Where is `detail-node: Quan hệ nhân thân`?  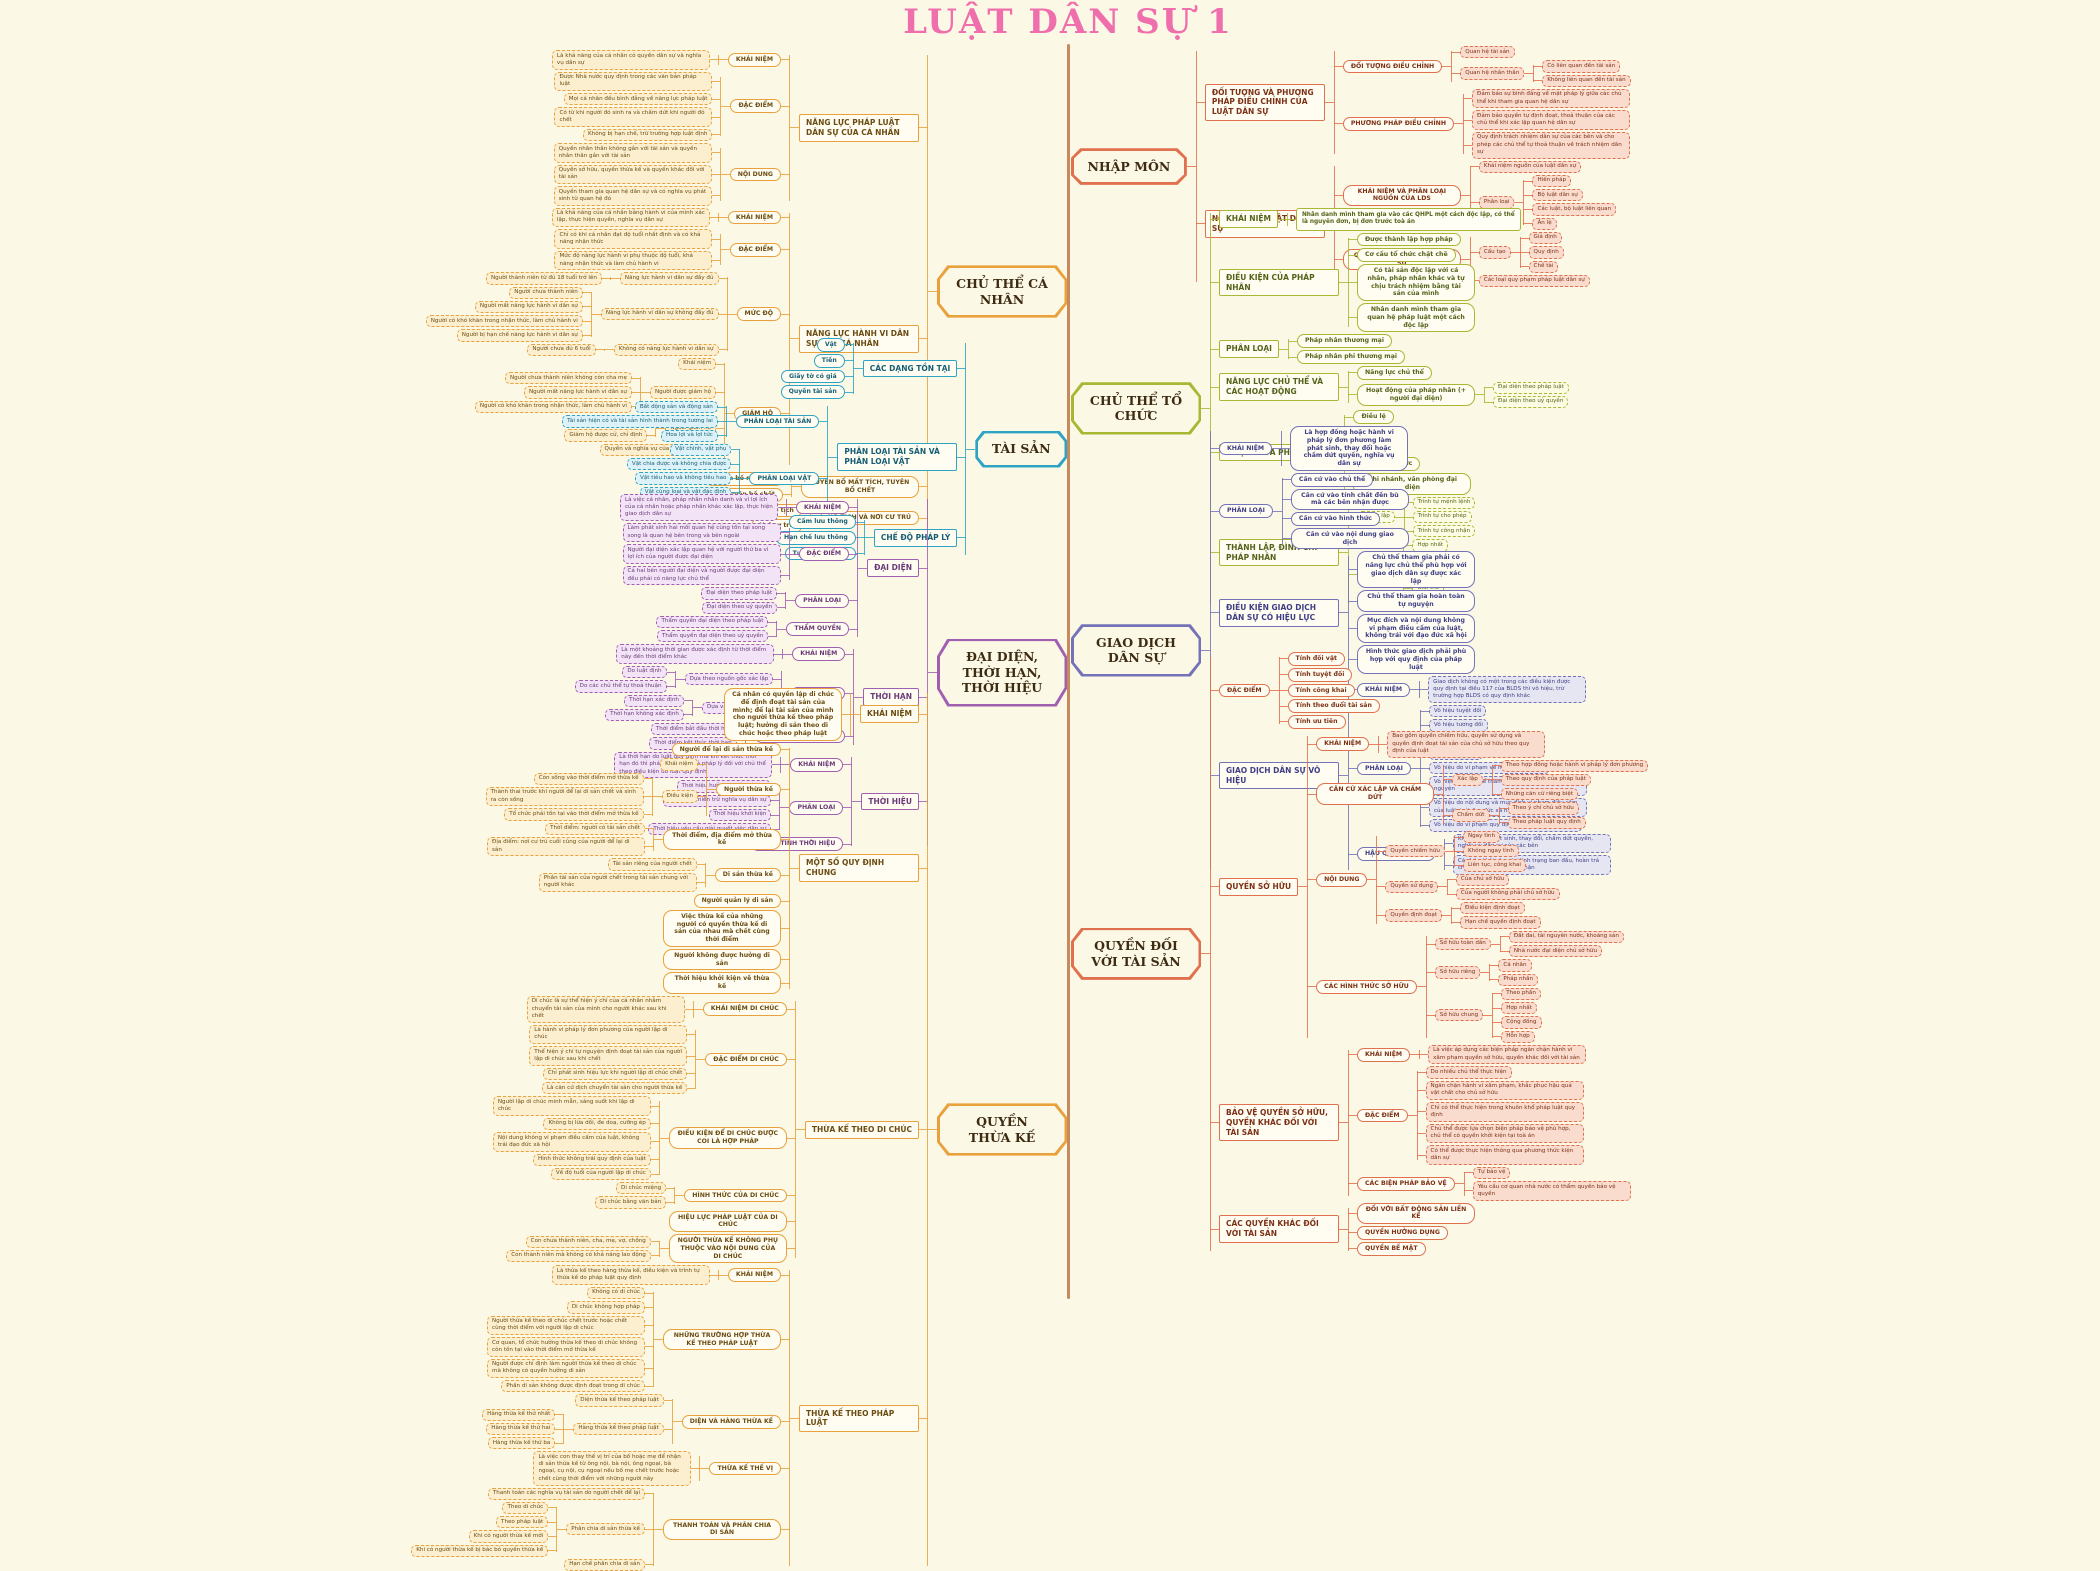 detail-node: Quan hệ nhân thân is located at coordinates (1492, 73).